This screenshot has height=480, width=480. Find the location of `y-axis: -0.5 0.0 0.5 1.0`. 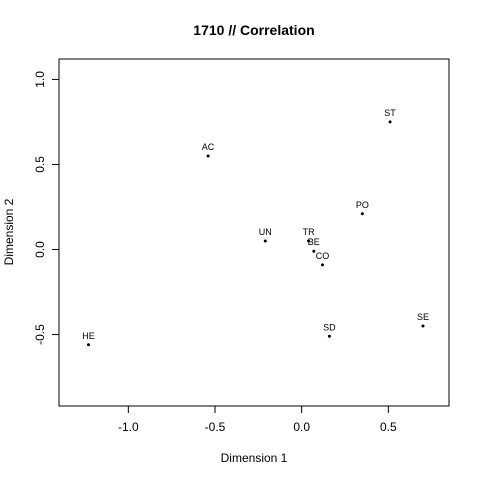

y-axis: -0.5 0.0 0.5 1.0 is located at coordinates (46, 208).